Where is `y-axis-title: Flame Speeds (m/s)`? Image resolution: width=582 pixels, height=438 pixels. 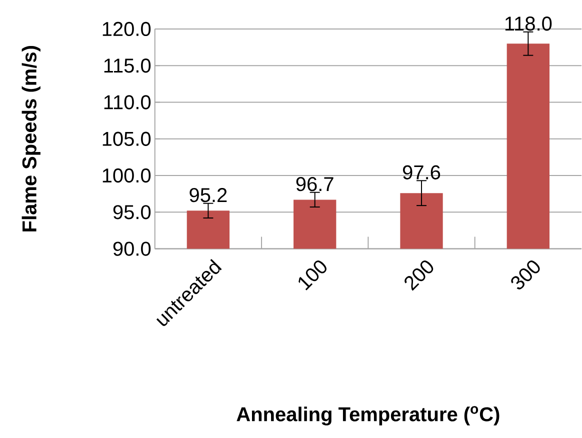 y-axis-title: Flame Speeds (m/s) is located at coordinates (31, 139).